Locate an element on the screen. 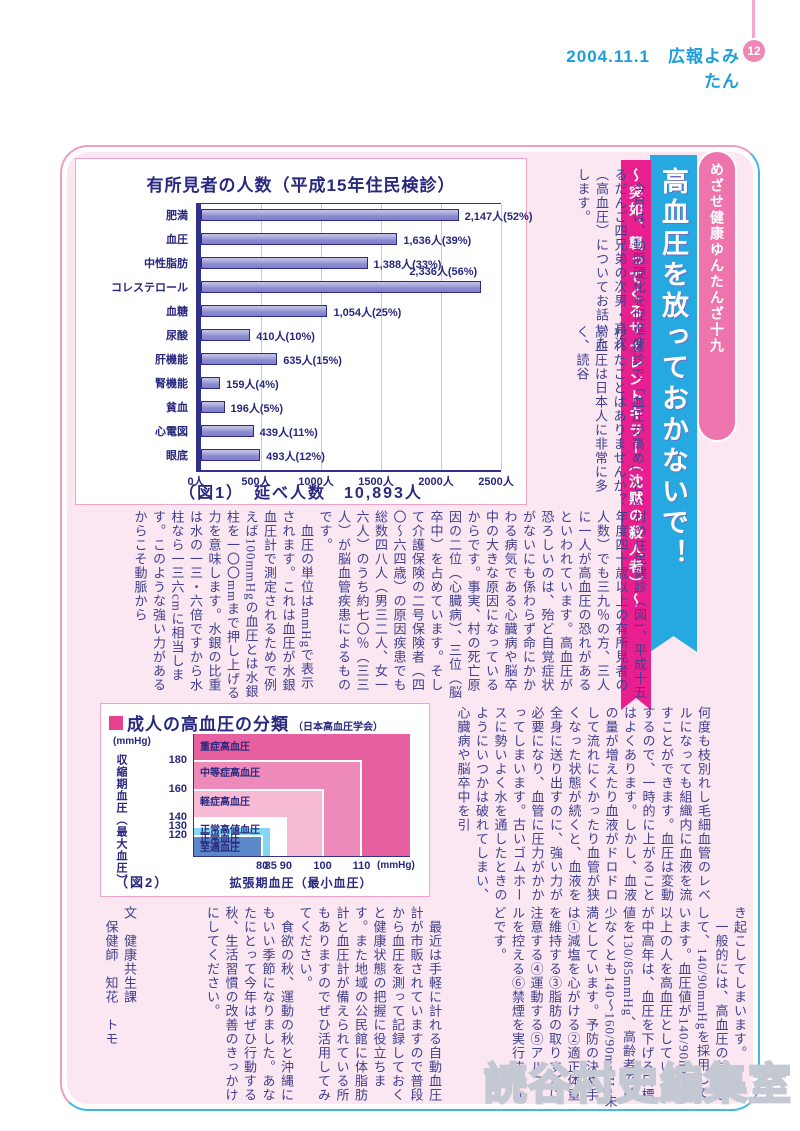 This screenshot has width=800, height=1131. series-banner: めざせ健康ゆんたんざ十九 is located at coordinates (717, 296).